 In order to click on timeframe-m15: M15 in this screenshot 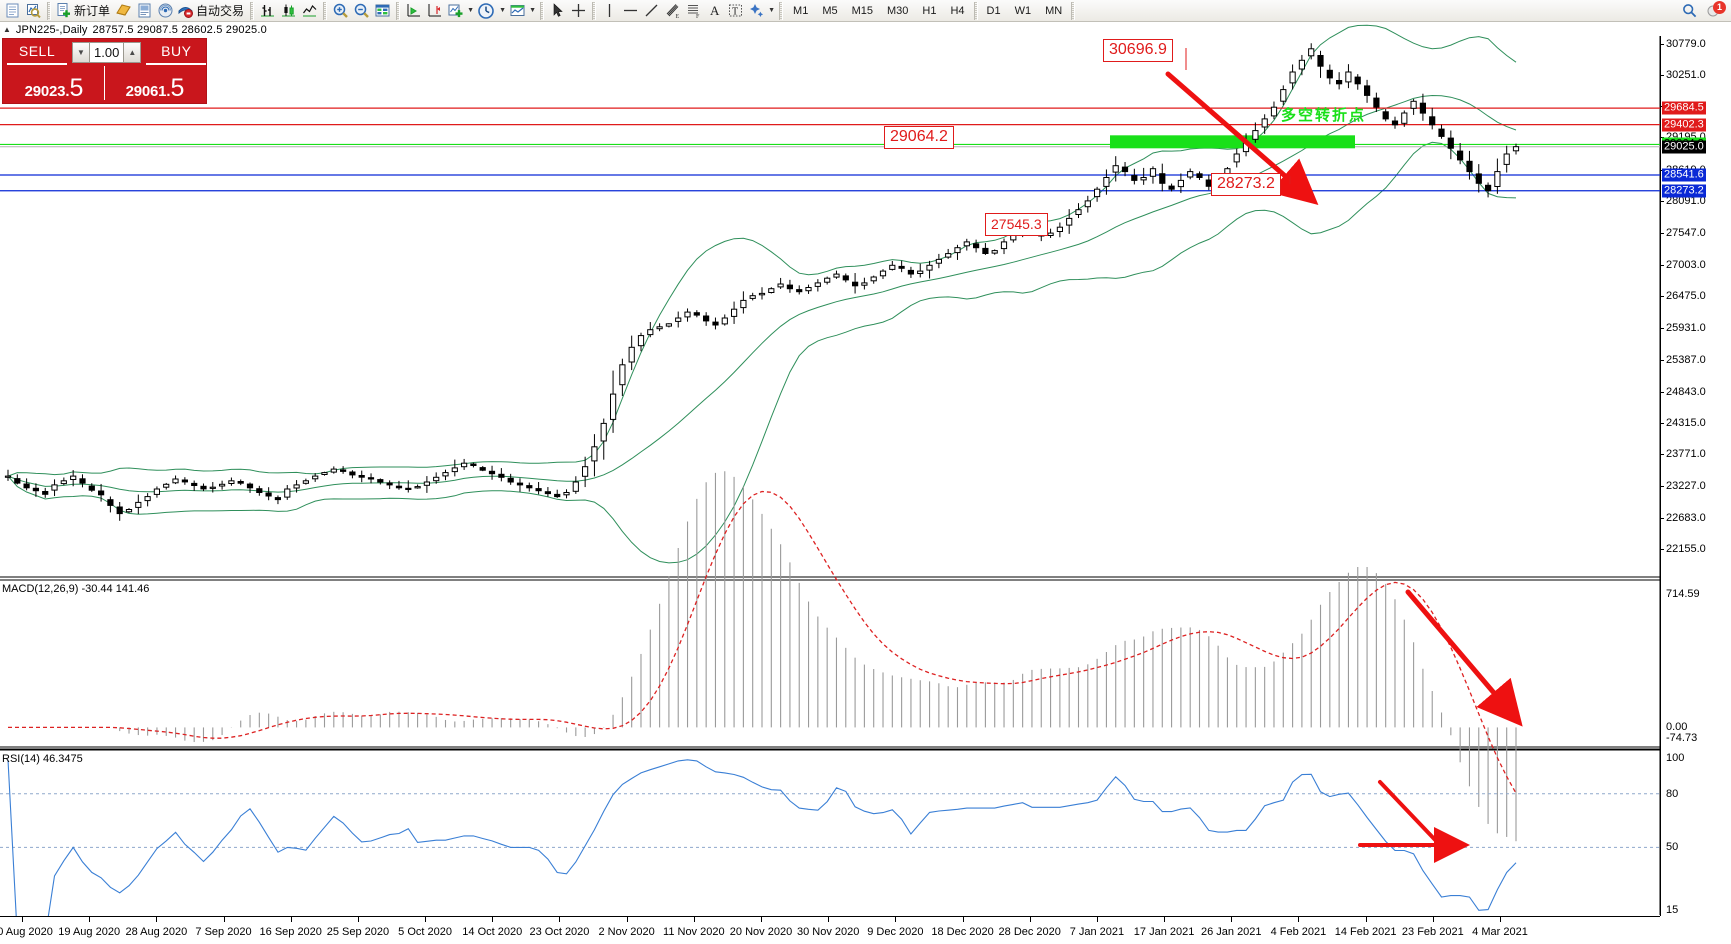, I will do `click(862, 10)`.